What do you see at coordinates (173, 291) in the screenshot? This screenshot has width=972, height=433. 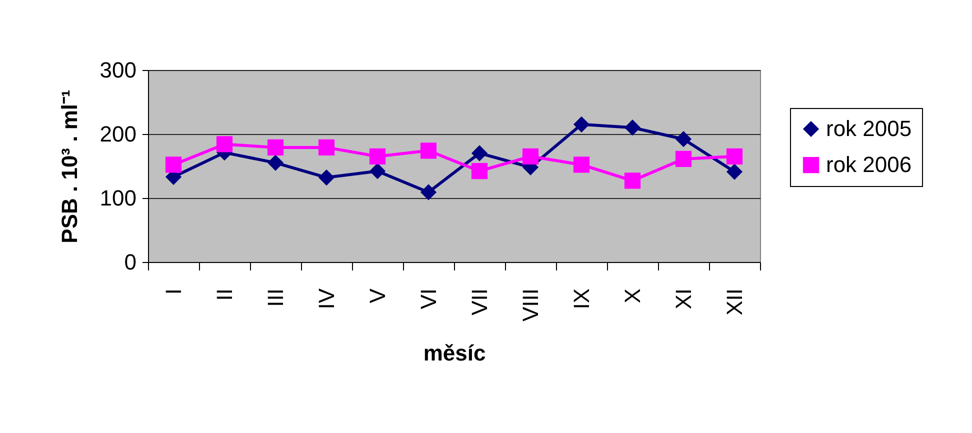 I see `x-tick-label: I` at bounding box center [173, 291].